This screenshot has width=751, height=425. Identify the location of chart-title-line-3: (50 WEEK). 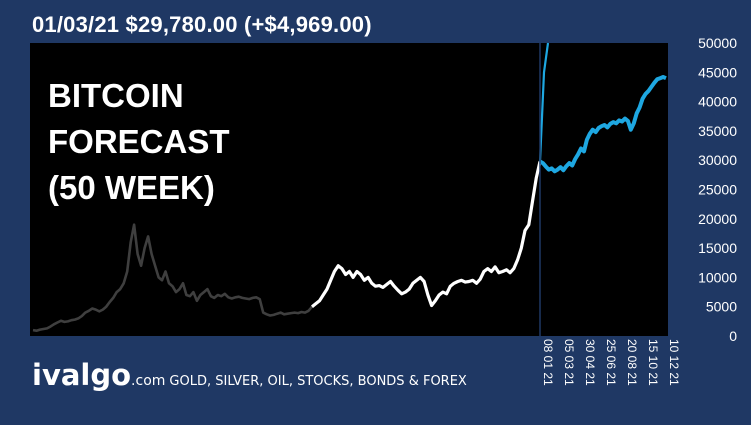
(131, 187).